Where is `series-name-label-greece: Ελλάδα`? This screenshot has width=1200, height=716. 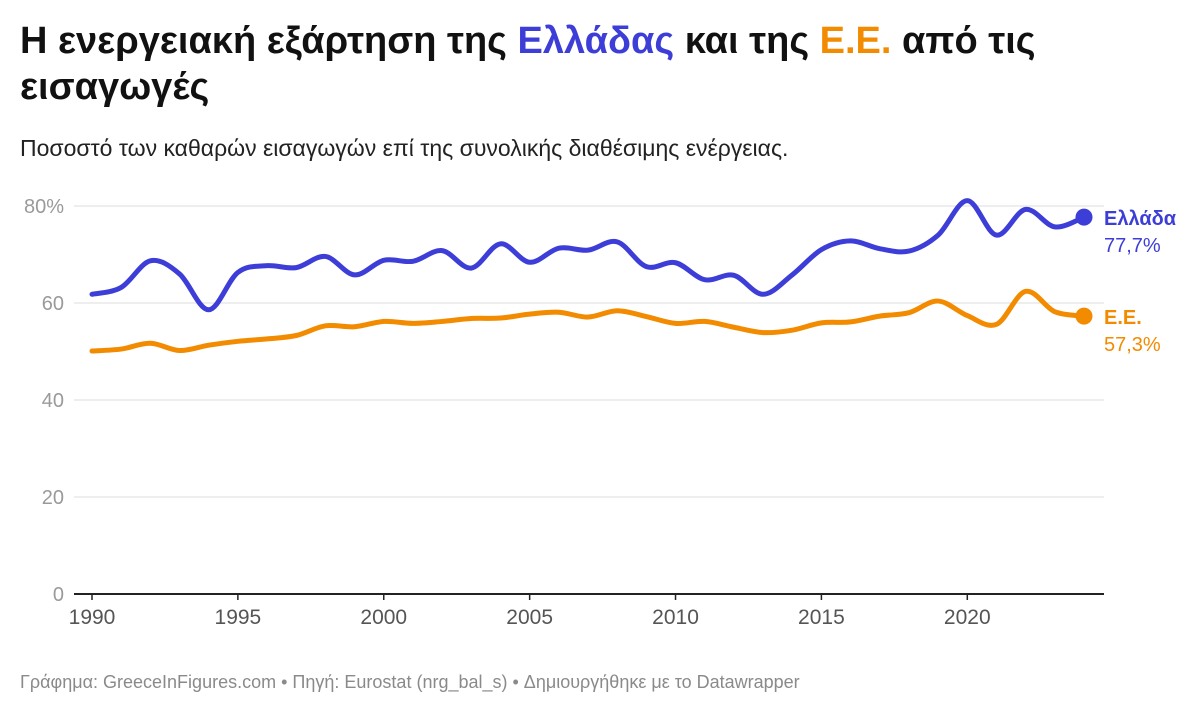
series-name-label-greece: Ελλάδα is located at coordinates (1140, 219).